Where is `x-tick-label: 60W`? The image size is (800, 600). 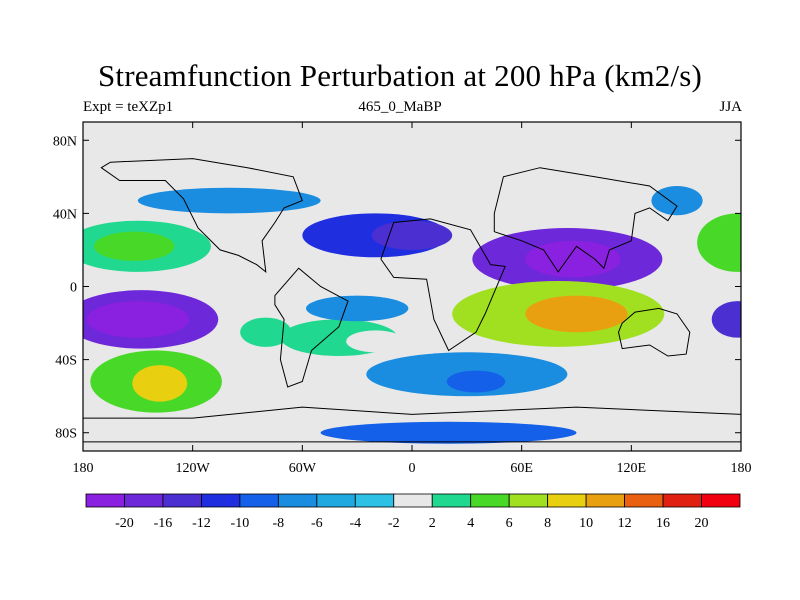
x-tick-label: 60W is located at coordinates (303, 468).